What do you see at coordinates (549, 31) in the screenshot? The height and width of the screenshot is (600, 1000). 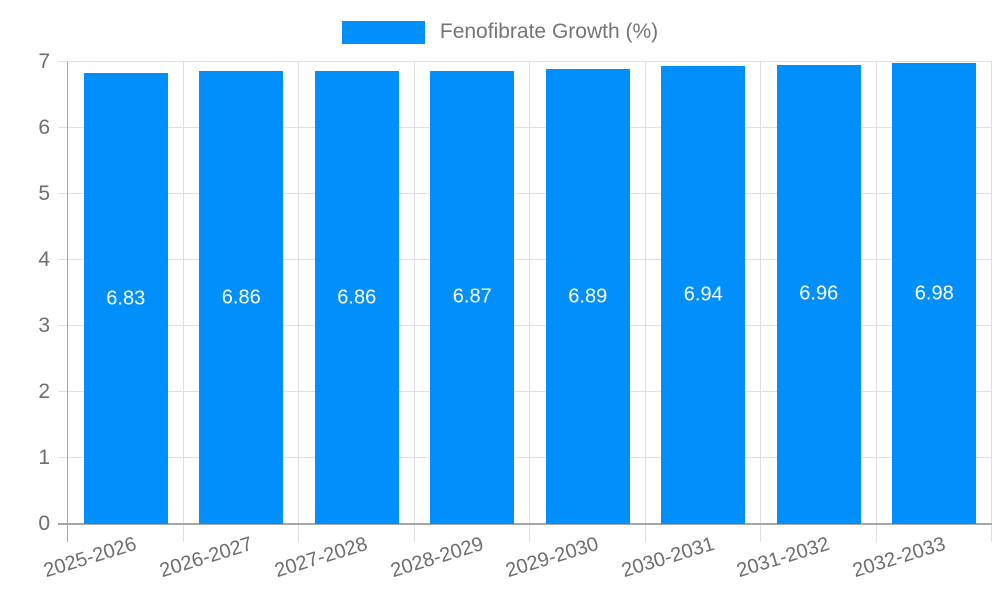 I see `legend-label: Fenofibrate Growth (%)` at bounding box center [549, 31].